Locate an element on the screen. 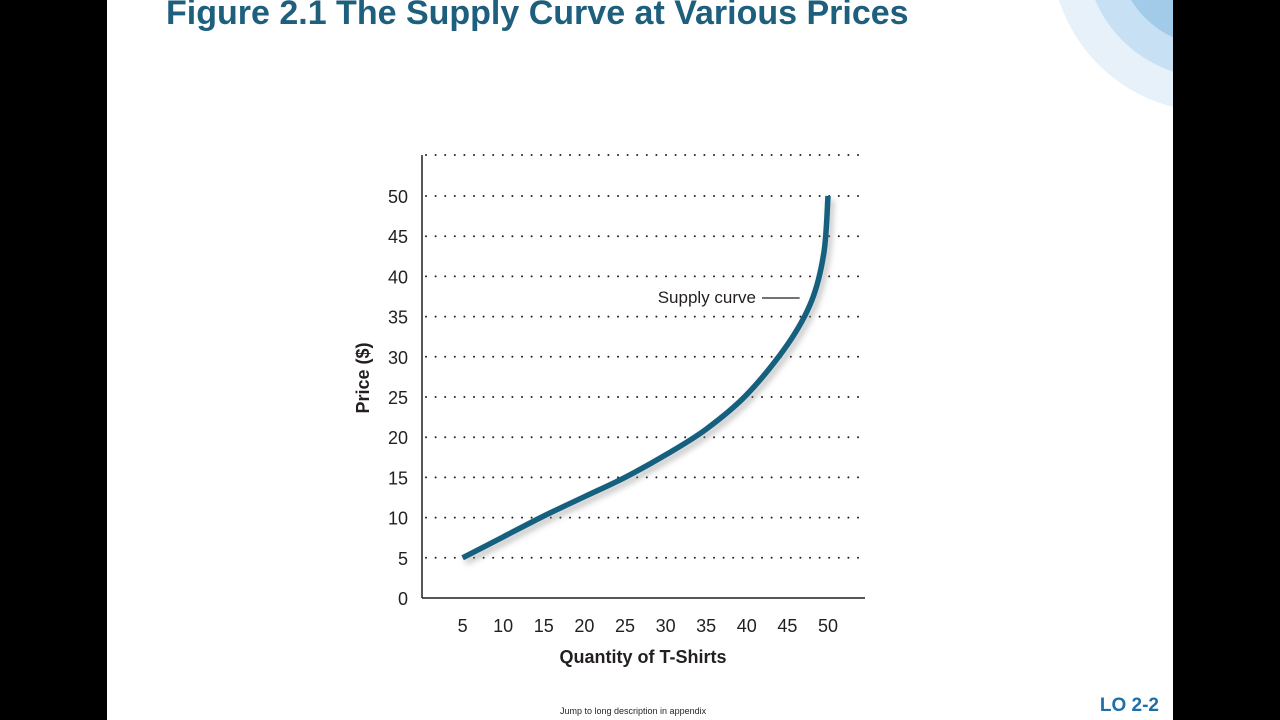 Image resolution: width=1280 pixels, height=720 pixels. supply-curve-annotation: Supply curve is located at coordinates (707, 297).